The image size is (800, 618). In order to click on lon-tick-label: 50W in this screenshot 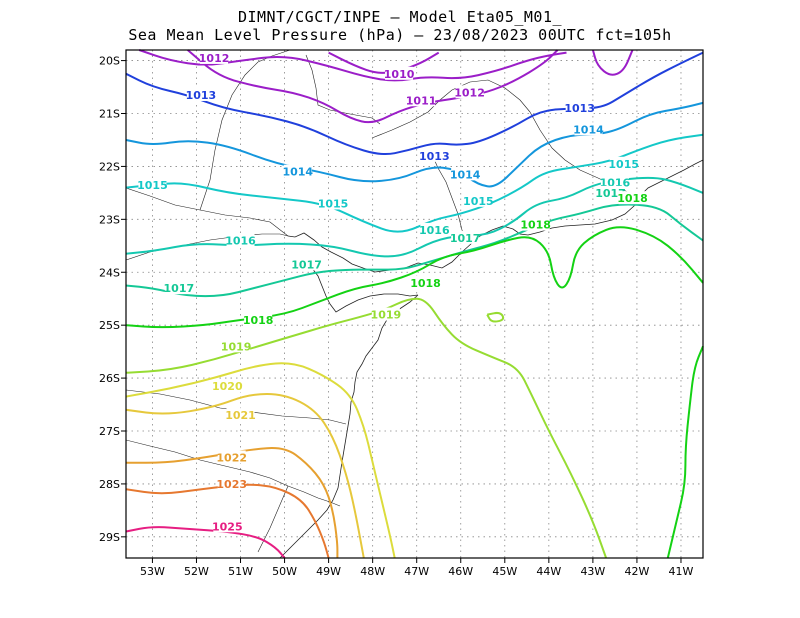, I will do `click(284, 571)`.